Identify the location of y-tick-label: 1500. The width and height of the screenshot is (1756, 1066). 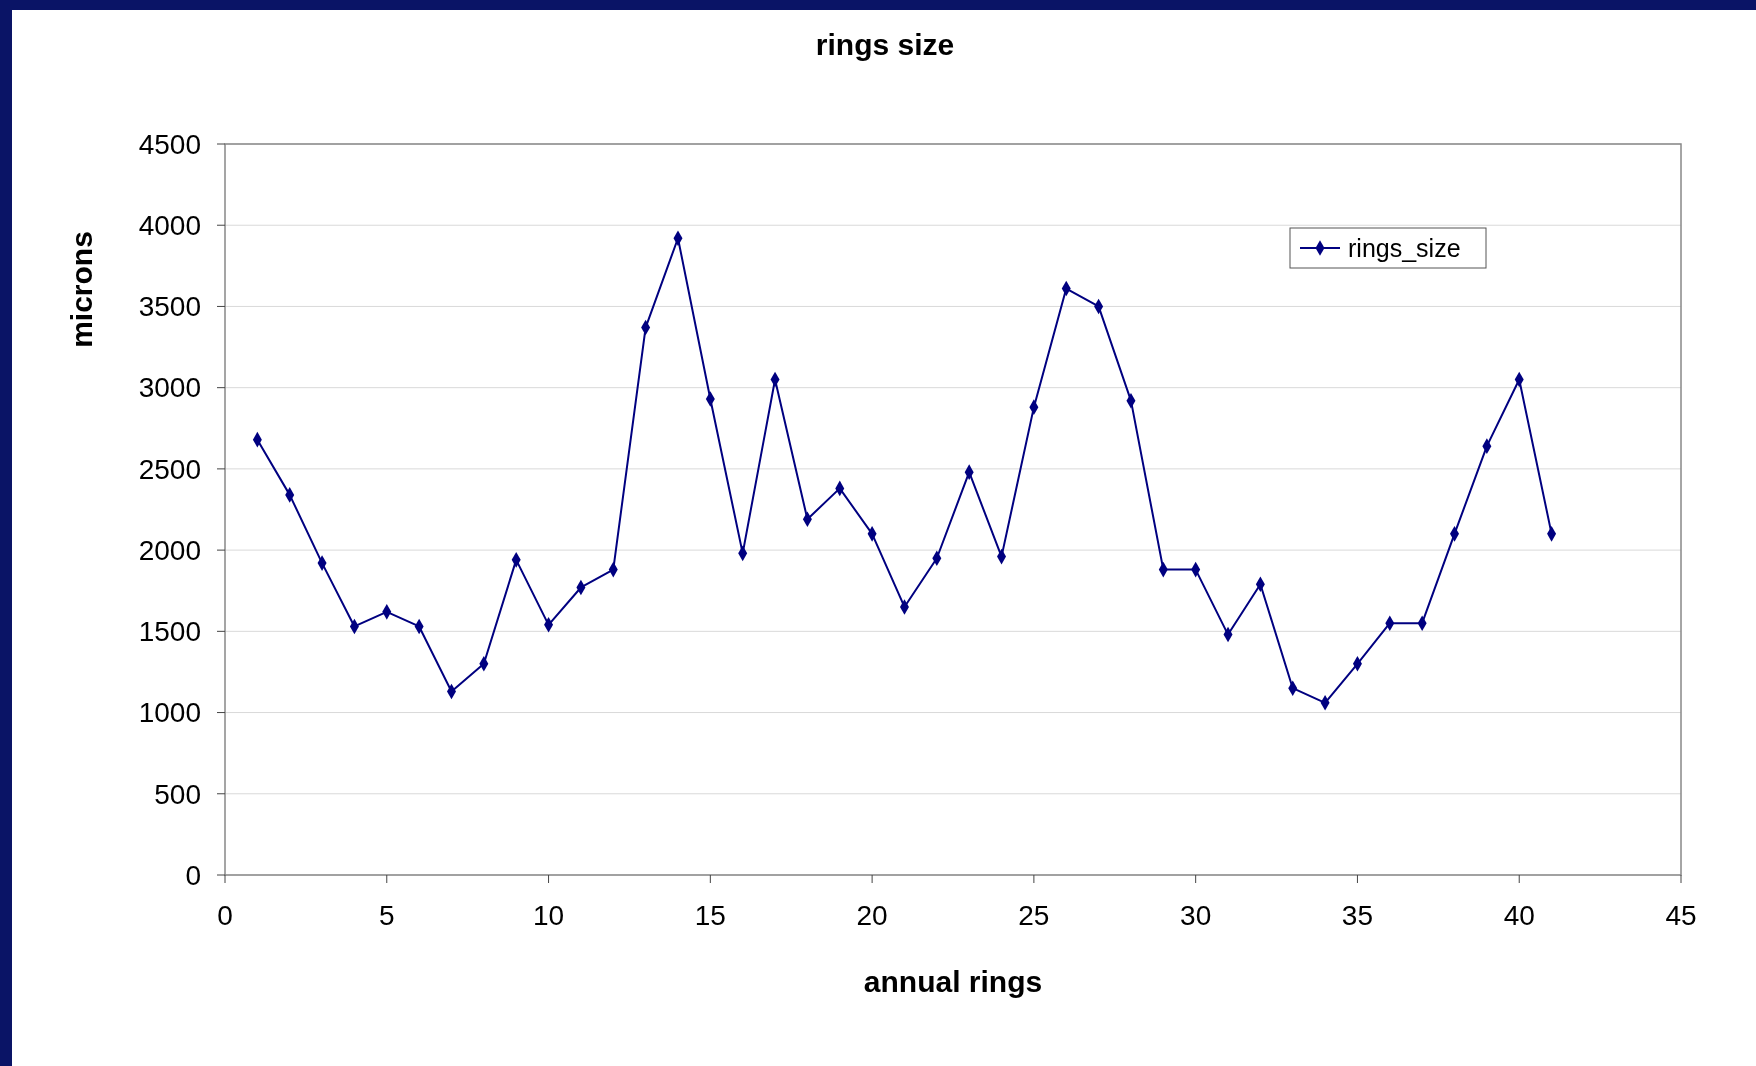
(169, 632).